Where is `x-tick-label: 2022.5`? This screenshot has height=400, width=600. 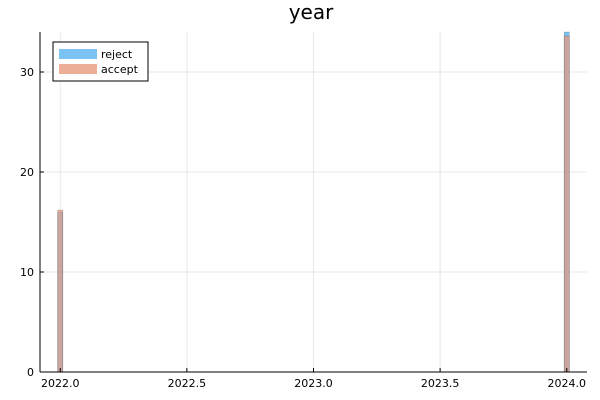 x-tick-label: 2022.5 is located at coordinates (187, 383).